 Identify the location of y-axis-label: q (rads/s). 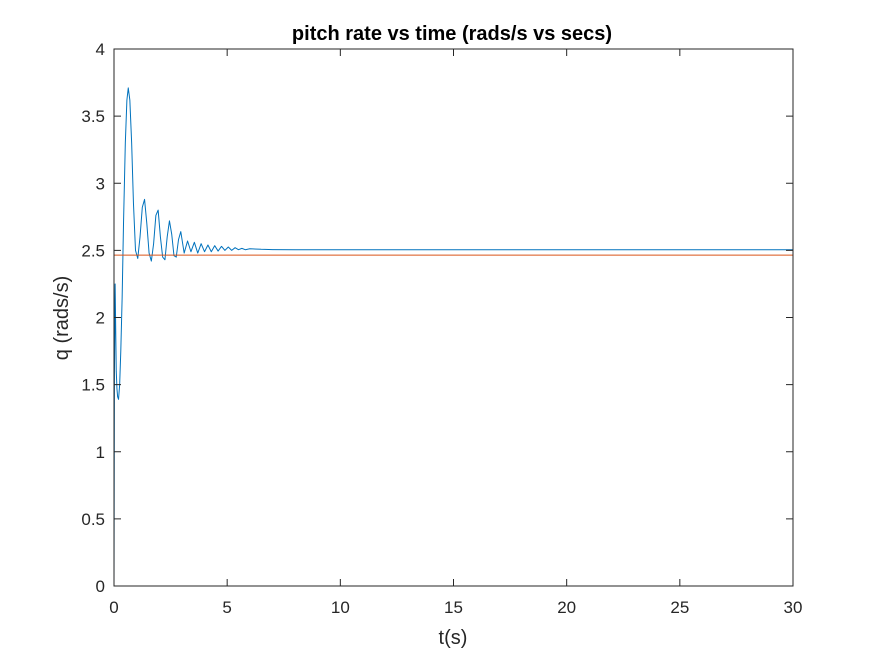
(62, 318).